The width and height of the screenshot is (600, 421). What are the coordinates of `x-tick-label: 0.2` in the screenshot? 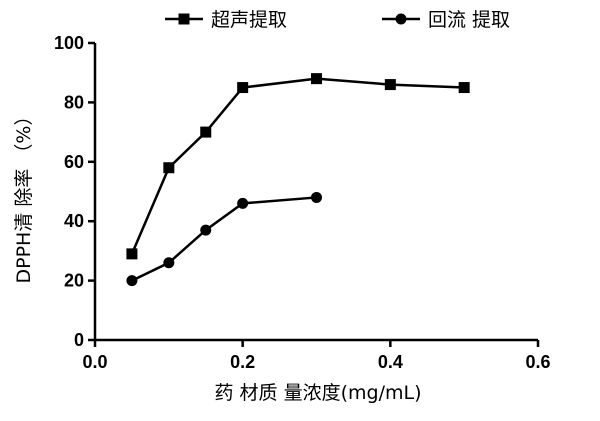 It's located at (242, 362).